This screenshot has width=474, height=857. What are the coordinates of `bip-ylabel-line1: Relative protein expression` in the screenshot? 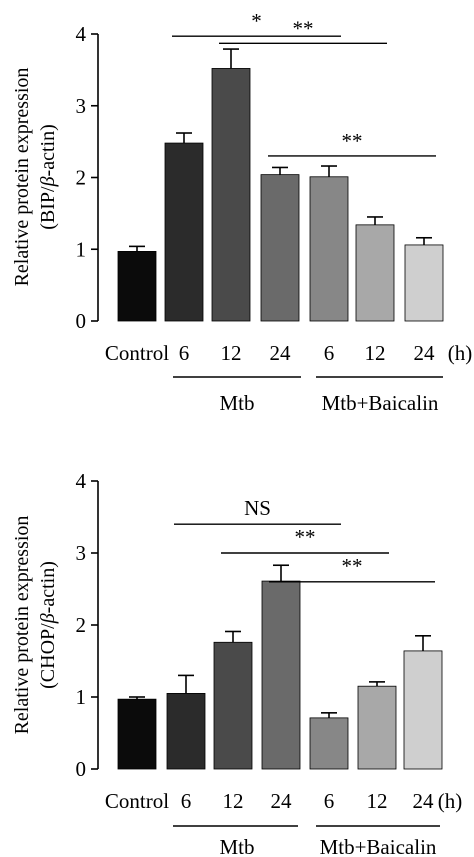 It's located at (22, 177).